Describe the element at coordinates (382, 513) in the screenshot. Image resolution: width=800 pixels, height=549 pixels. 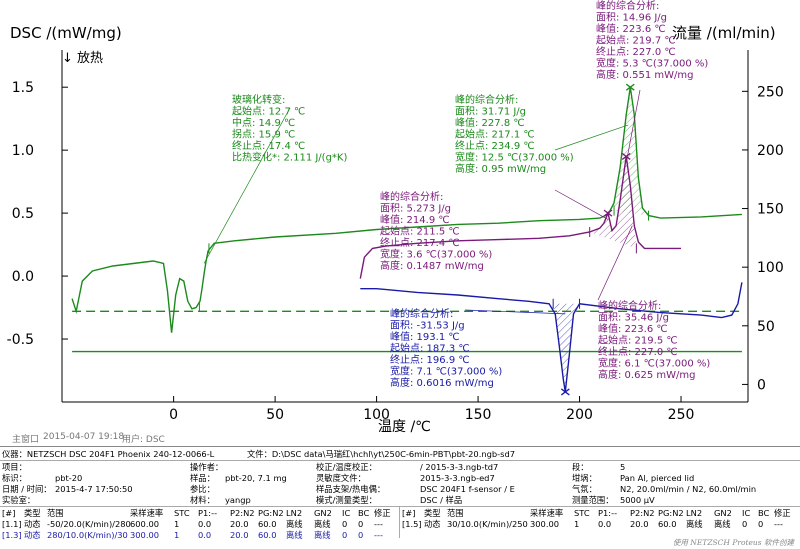
I see `table-header-cell: 修正` at that location.